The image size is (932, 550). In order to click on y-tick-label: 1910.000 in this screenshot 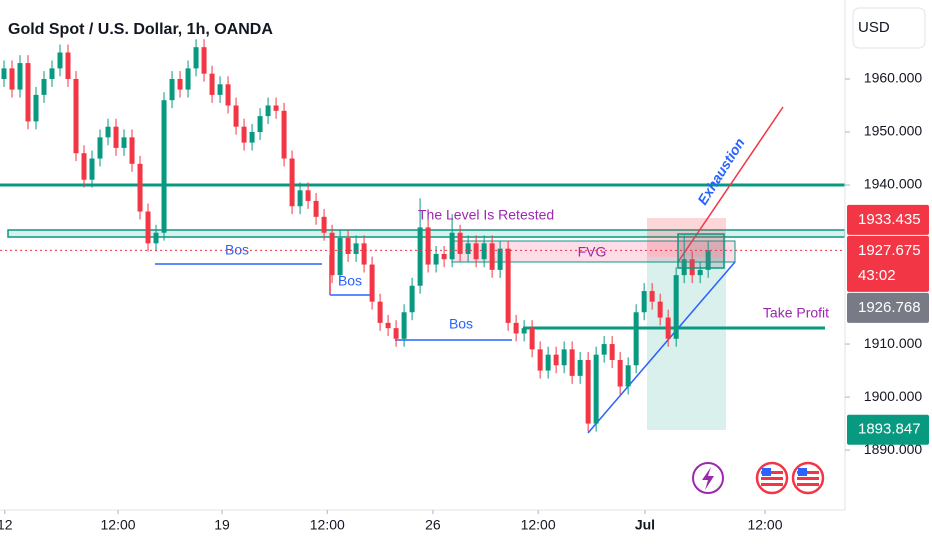, I will do `click(893, 343)`.